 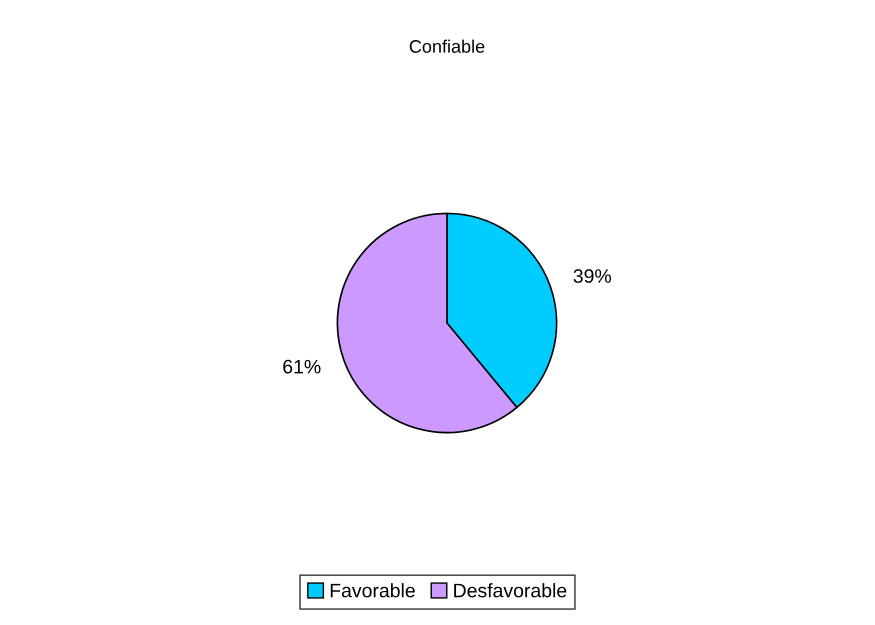 What do you see at coordinates (372, 590) in the screenshot?
I see `legend-label: Favorable` at bounding box center [372, 590].